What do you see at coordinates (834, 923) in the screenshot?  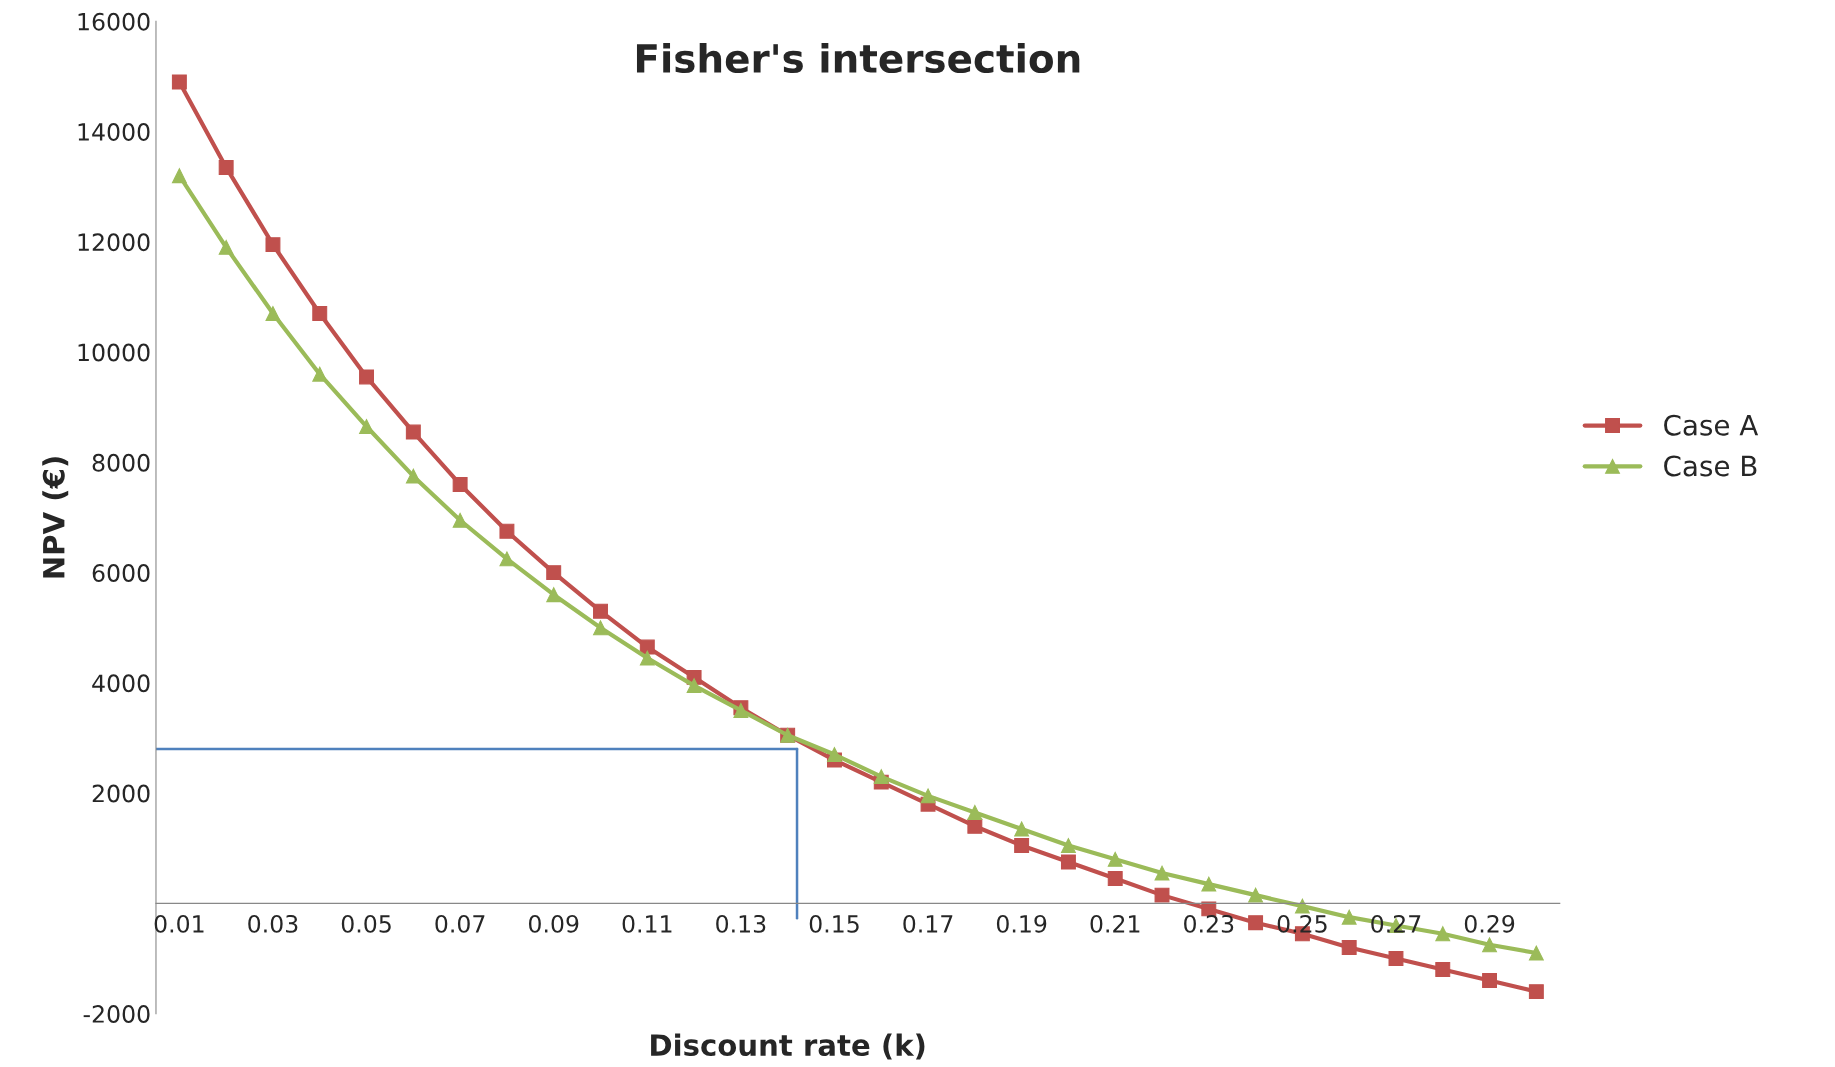 I see `x-tick-label: 0.15` at bounding box center [834, 923].